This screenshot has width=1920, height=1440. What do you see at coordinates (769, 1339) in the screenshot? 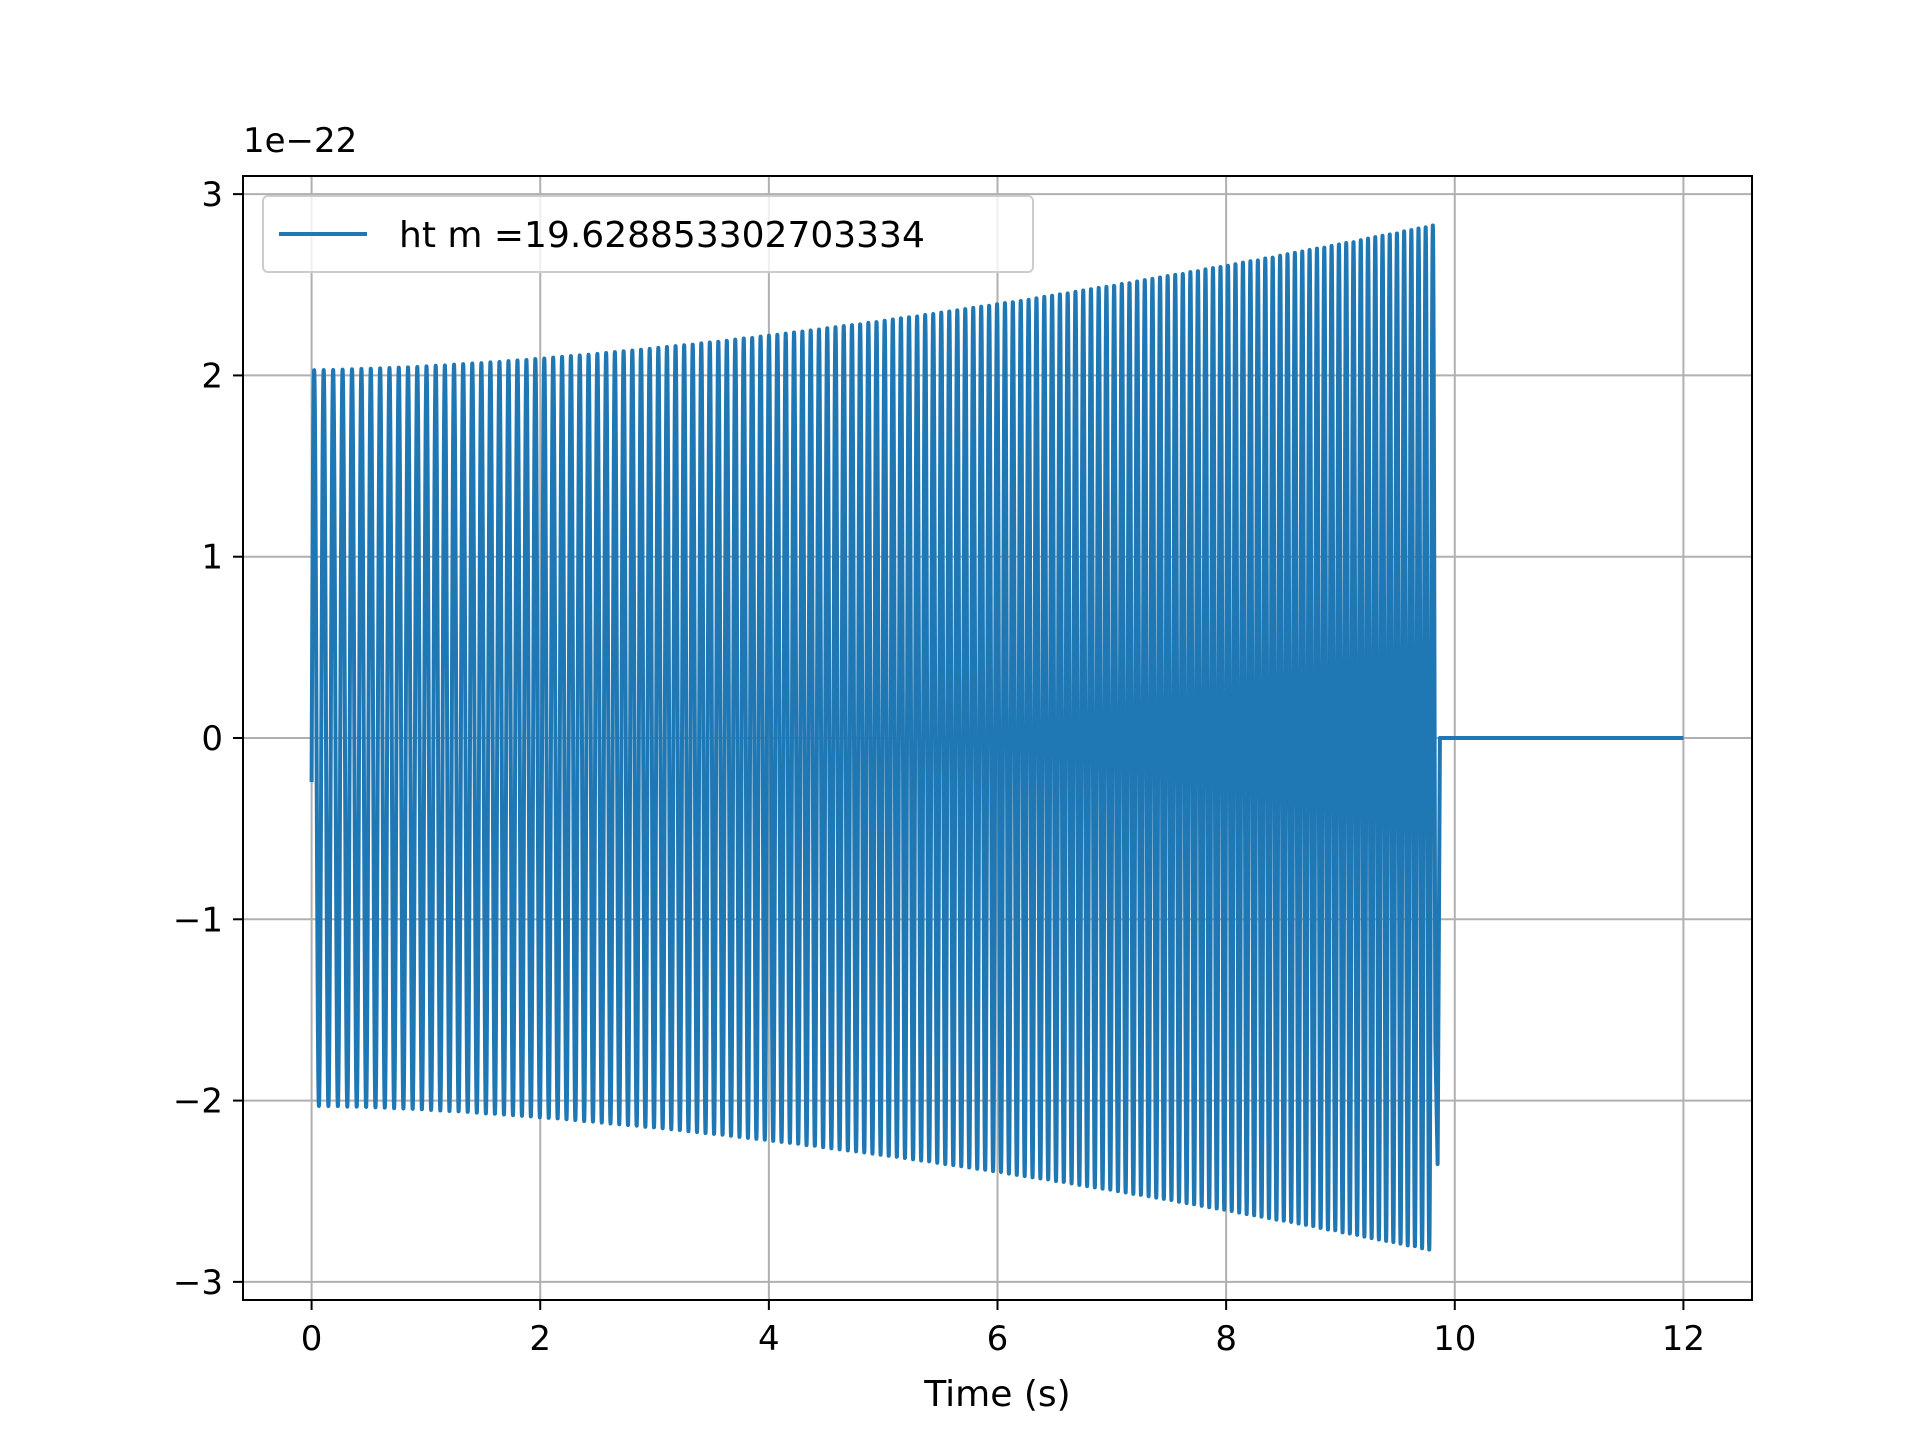
I see `x-tick-label: 4` at bounding box center [769, 1339].